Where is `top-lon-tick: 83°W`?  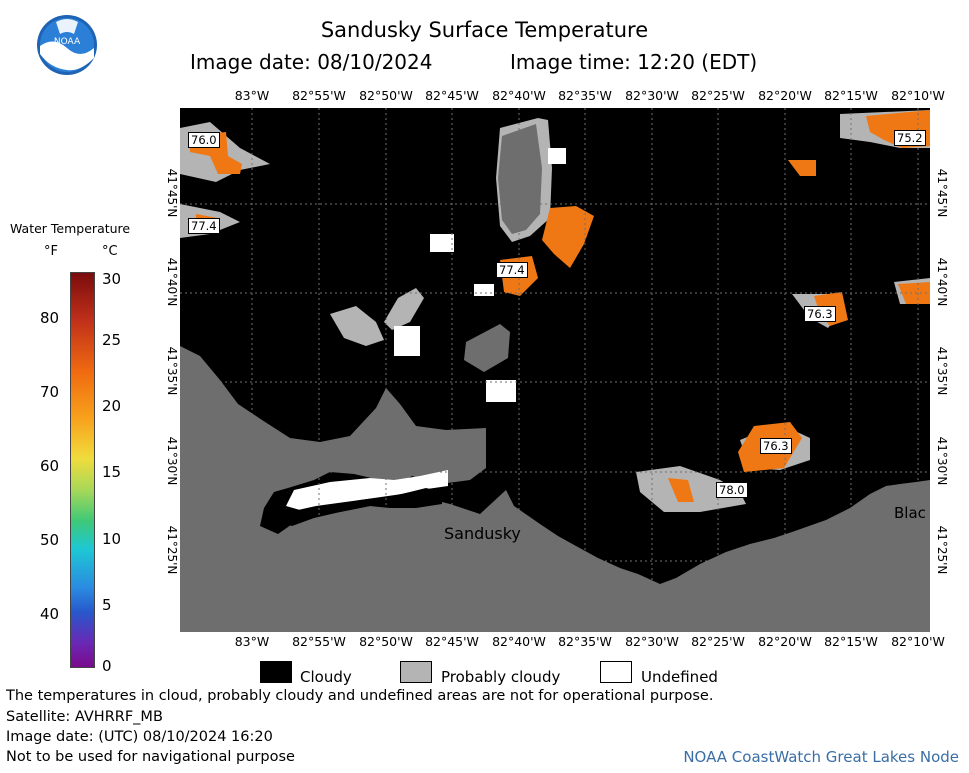 top-lon-tick: 83°W is located at coordinates (252, 95).